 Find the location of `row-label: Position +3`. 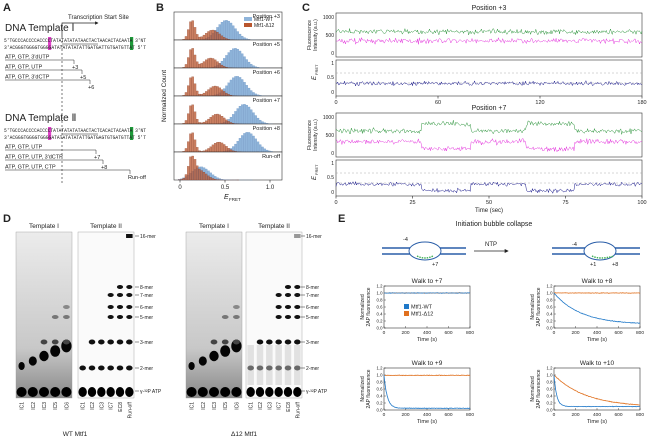

row-label: Position +3 is located at coordinates (266, 17).